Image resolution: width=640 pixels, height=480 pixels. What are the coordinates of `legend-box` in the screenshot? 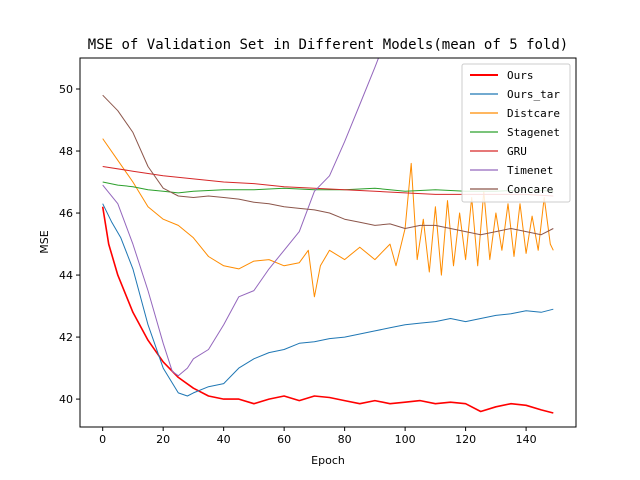 It's located at (516, 133).